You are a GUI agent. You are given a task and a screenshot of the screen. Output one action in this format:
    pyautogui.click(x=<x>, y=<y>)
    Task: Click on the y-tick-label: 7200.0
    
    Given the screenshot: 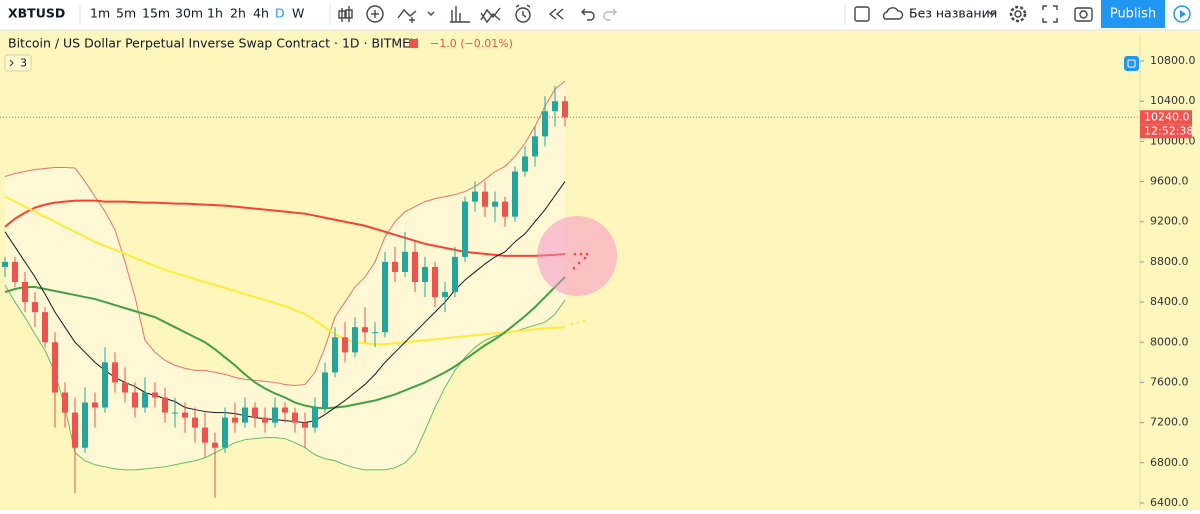 What is the action you would take?
    pyautogui.click(x=1169, y=422)
    